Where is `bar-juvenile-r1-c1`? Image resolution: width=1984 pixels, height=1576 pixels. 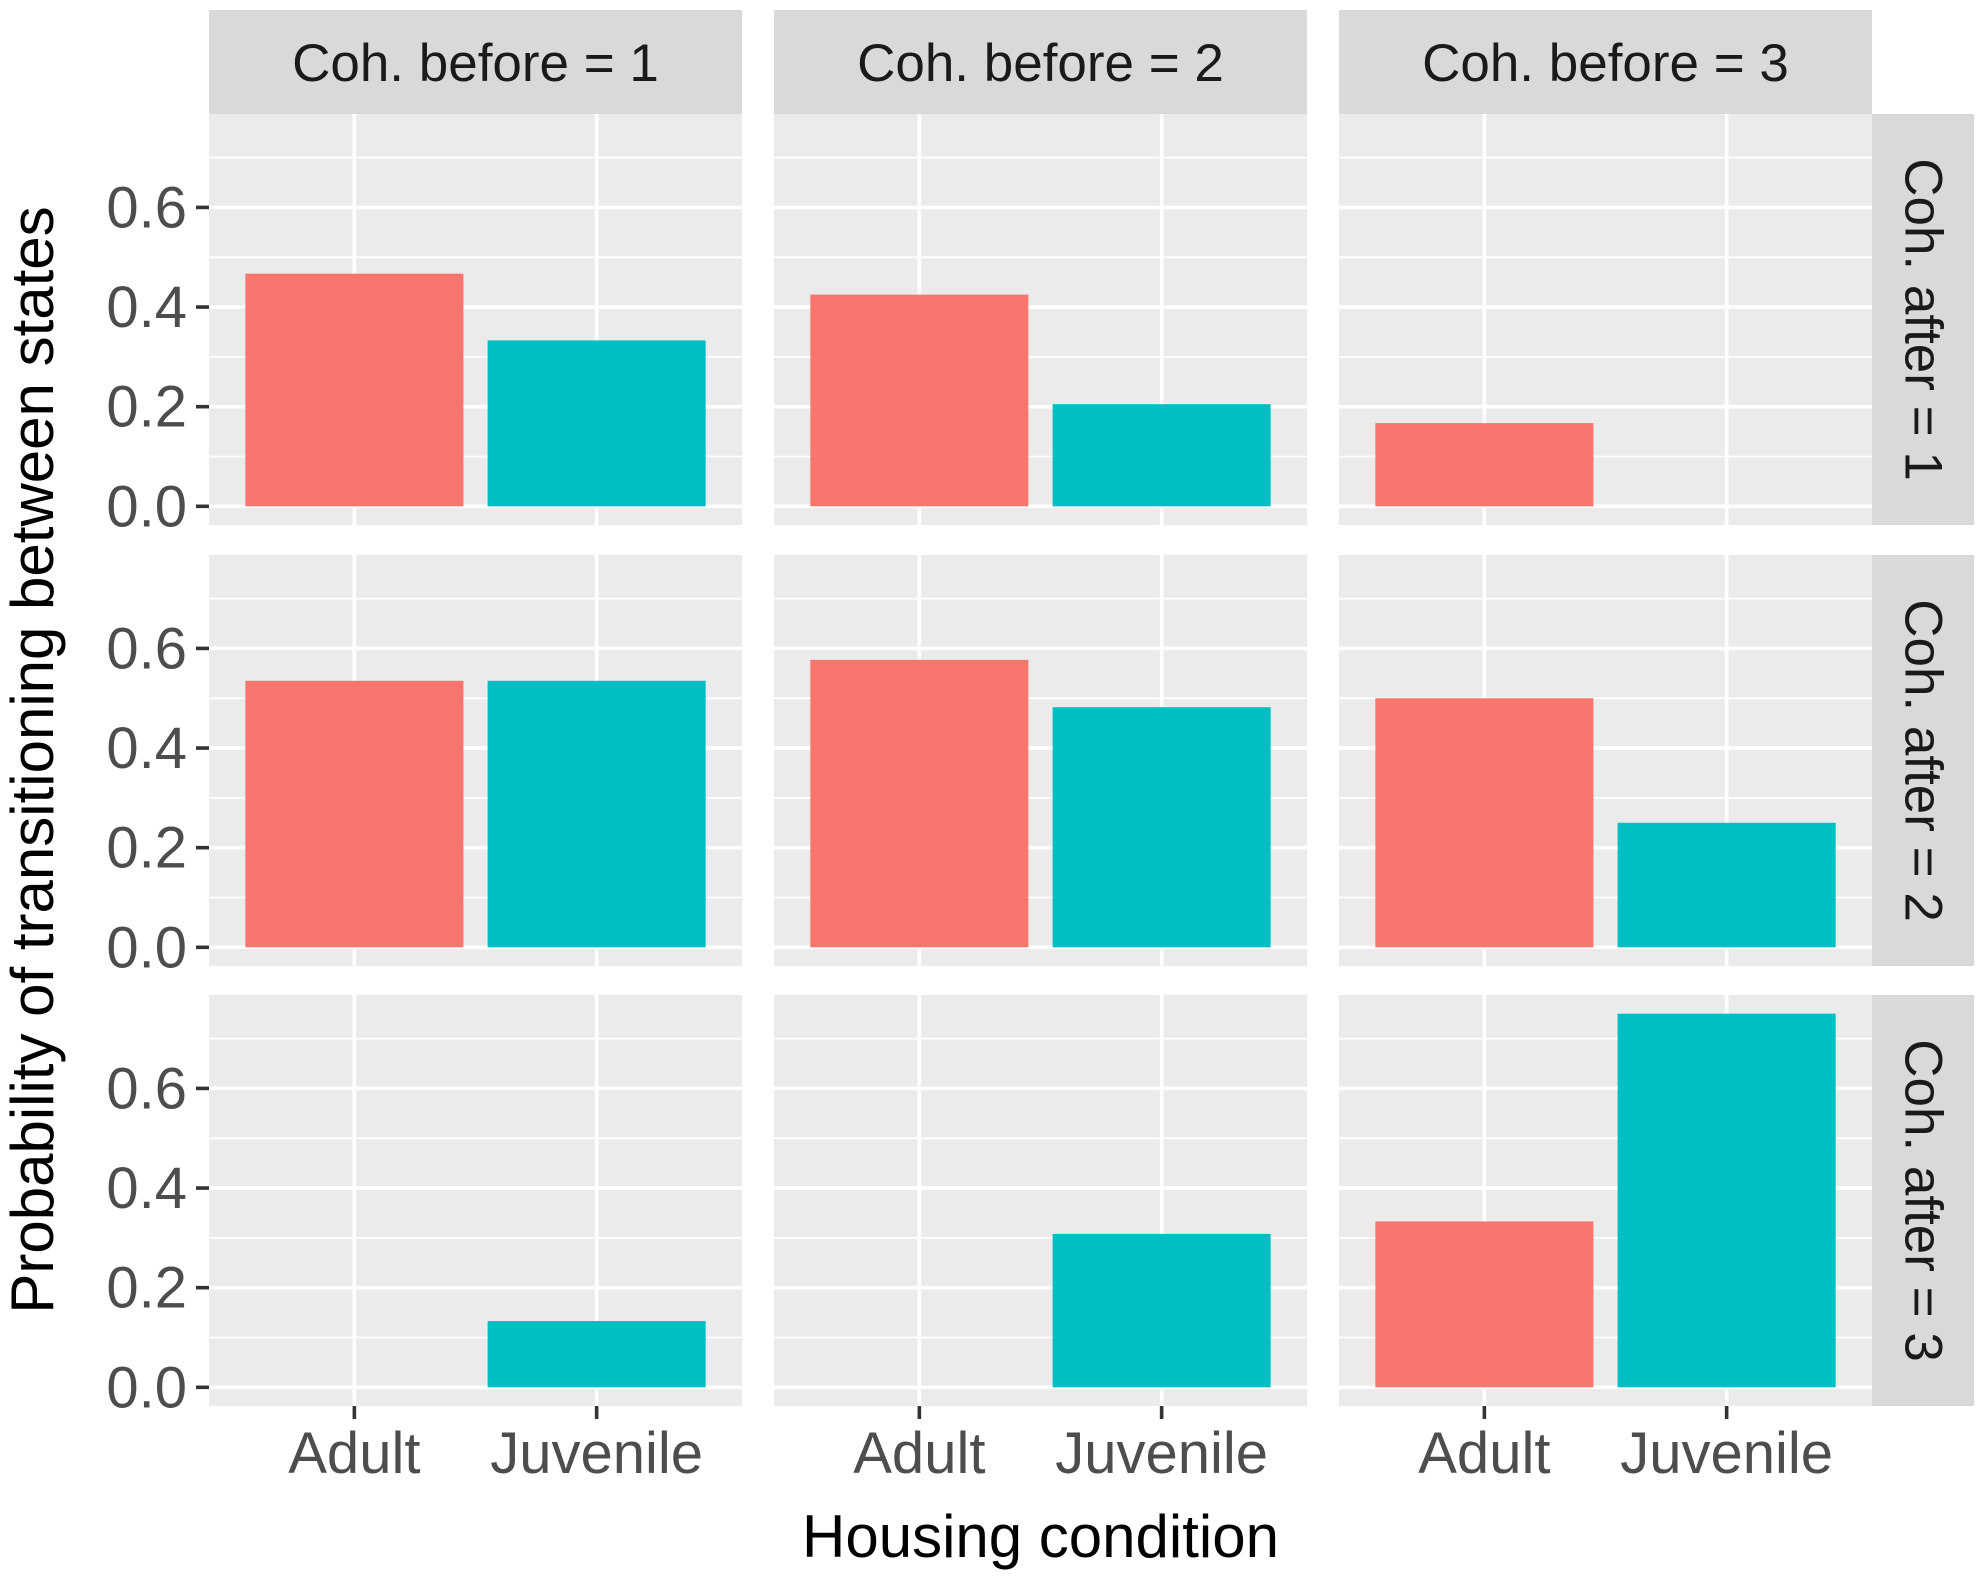 bar-juvenile-r1-c1 is located at coordinates (596, 423).